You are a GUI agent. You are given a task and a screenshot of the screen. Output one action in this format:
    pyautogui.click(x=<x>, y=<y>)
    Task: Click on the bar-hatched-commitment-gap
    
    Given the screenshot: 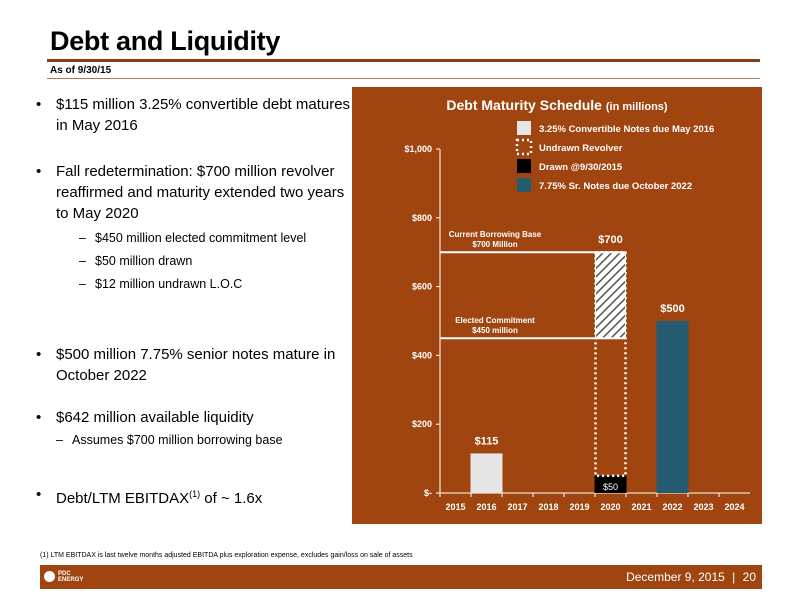 What is the action you would take?
    pyautogui.click(x=610, y=295)
    